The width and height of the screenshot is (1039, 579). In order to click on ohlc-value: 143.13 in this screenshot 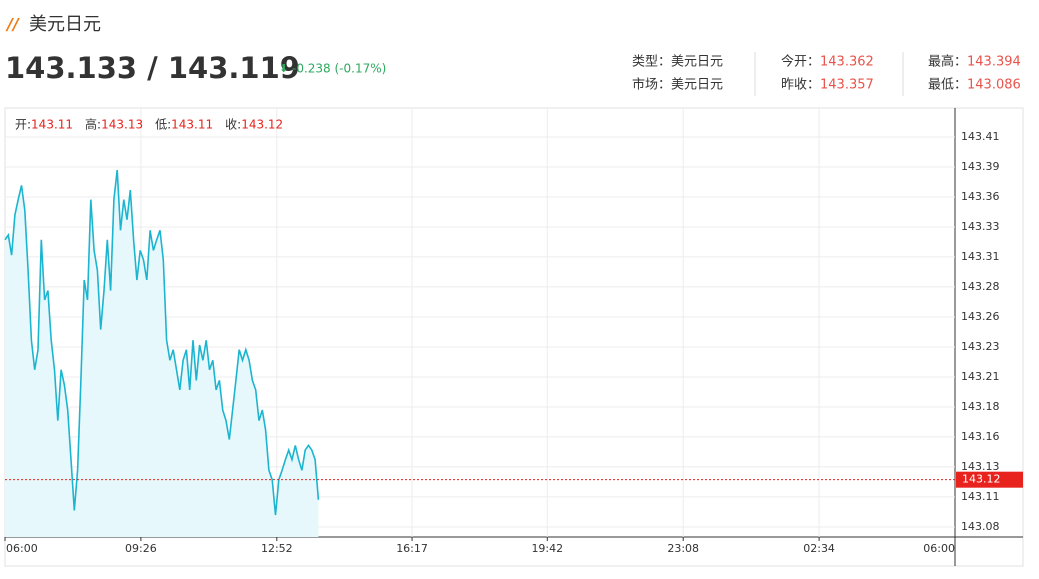, I will do `click(122, 125)`.